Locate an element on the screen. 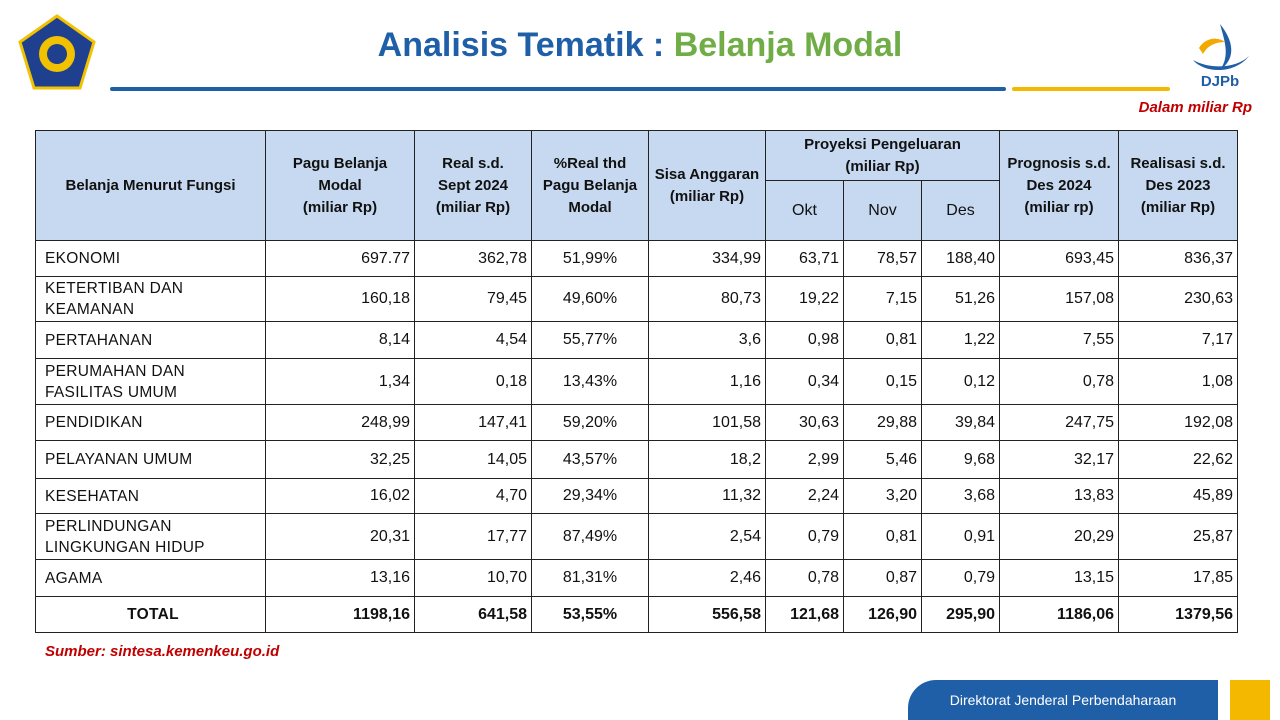 The height and width of the screenshot is (720, 1280). cell-value: 247,75 is located at coordinates (1059, 422).